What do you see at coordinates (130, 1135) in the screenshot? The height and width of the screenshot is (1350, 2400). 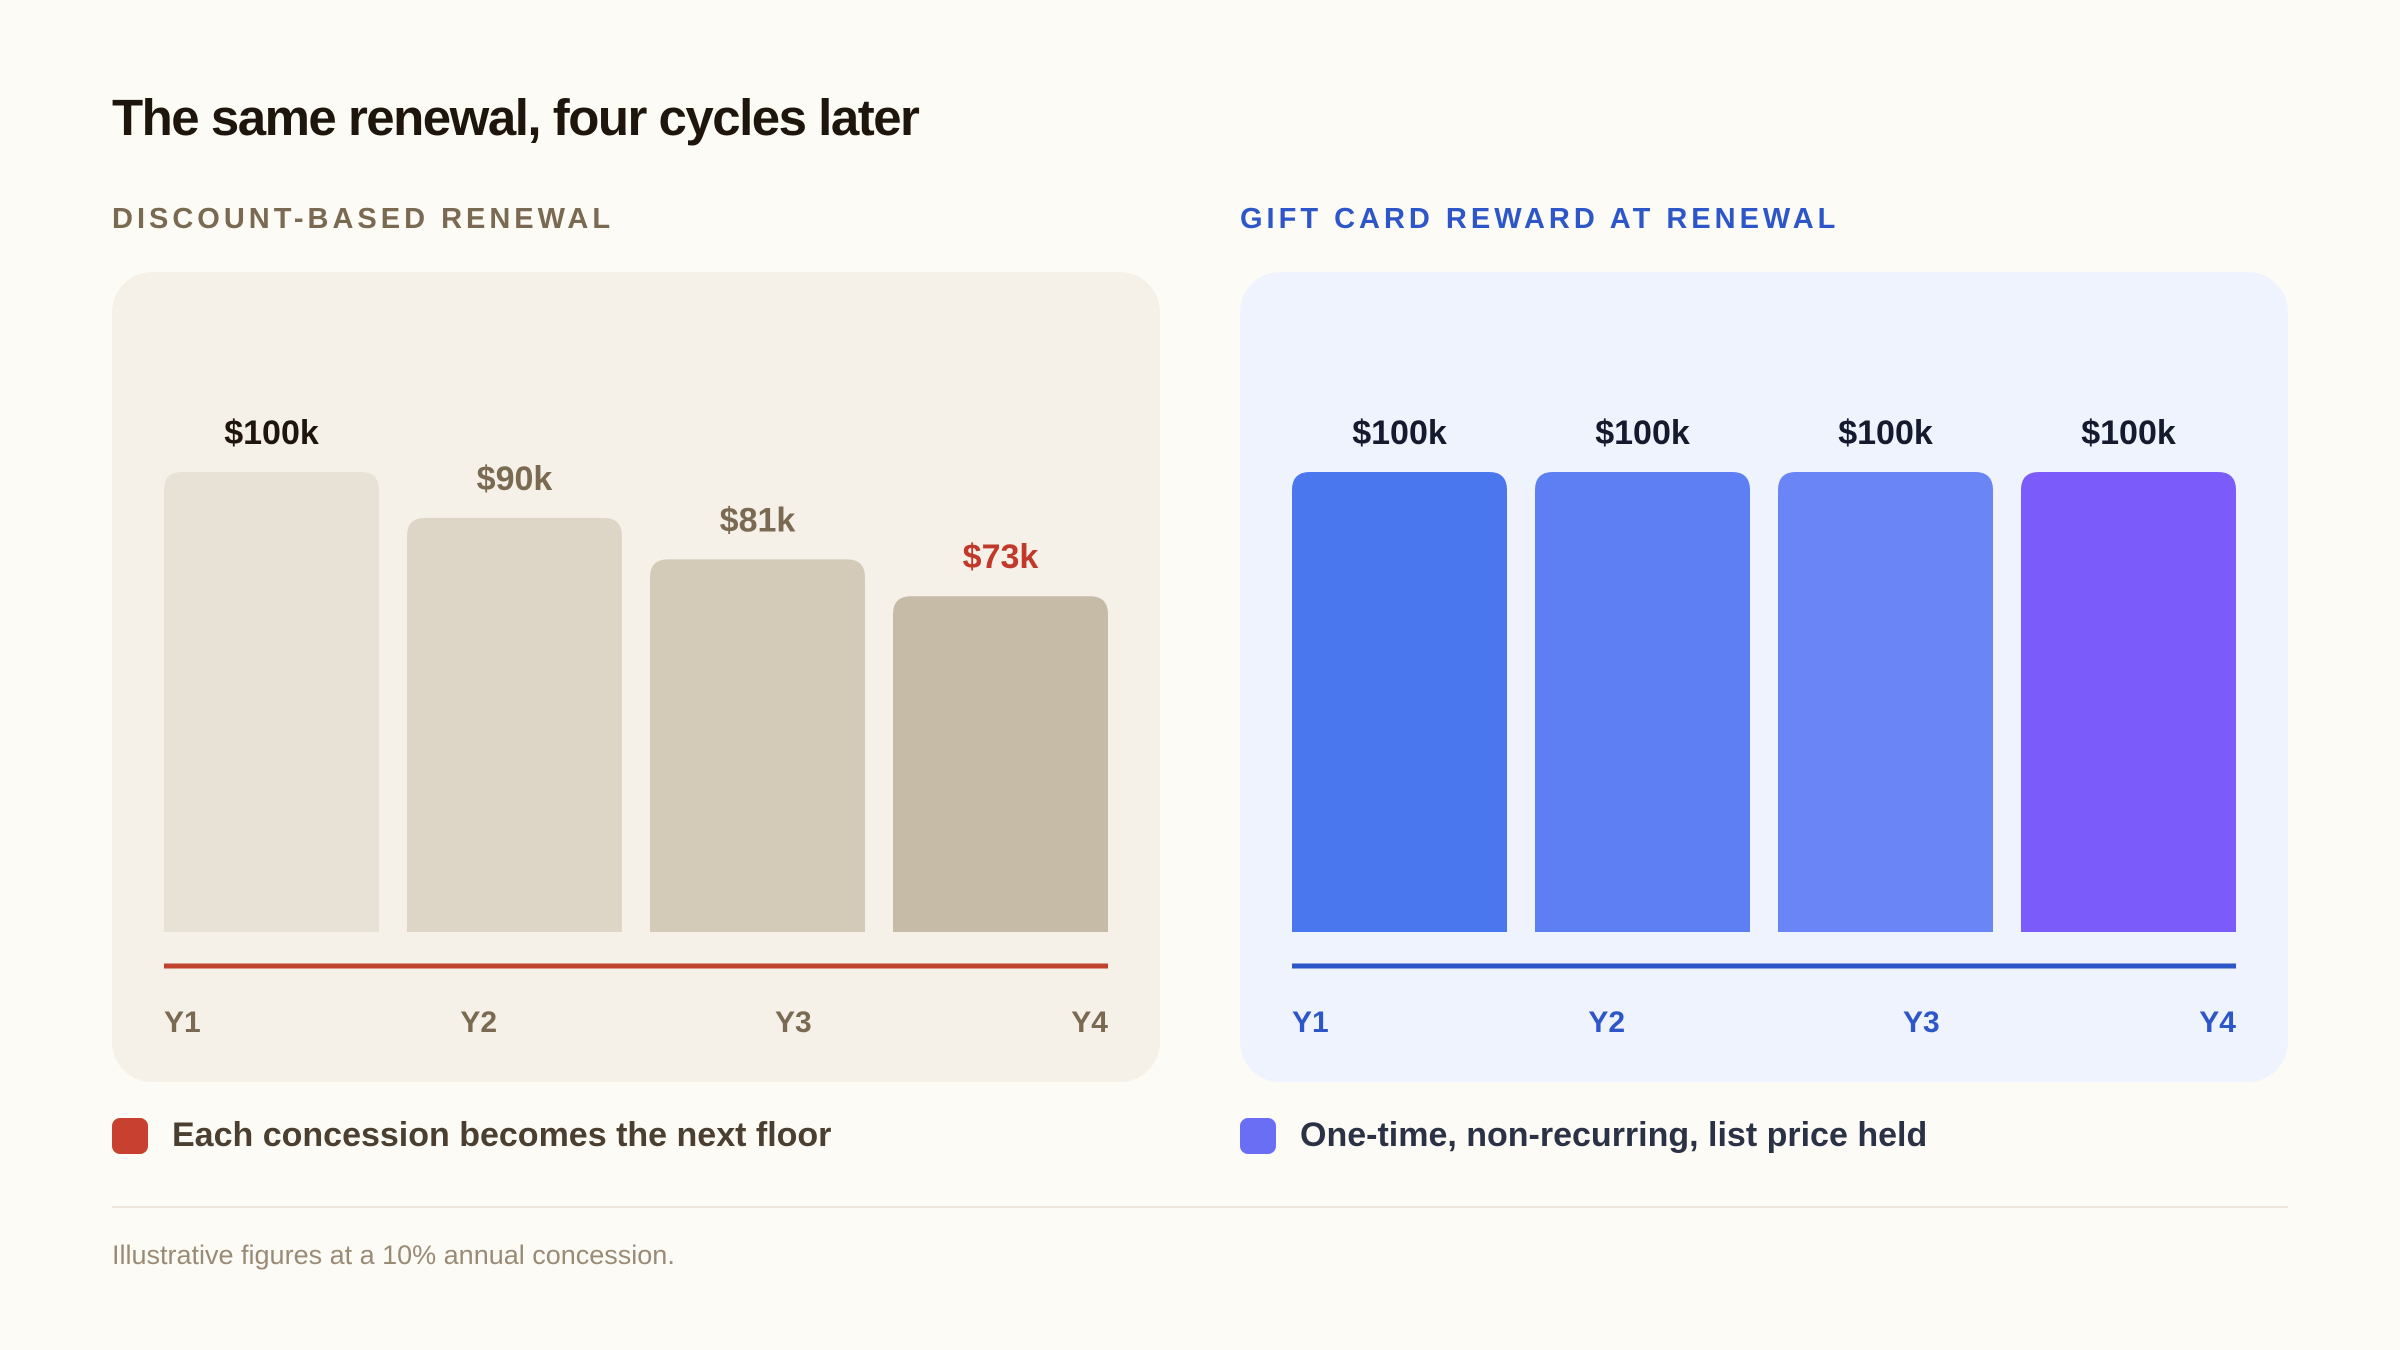 I see `legend-swatch-discount` at bounding box center [130, 1135].